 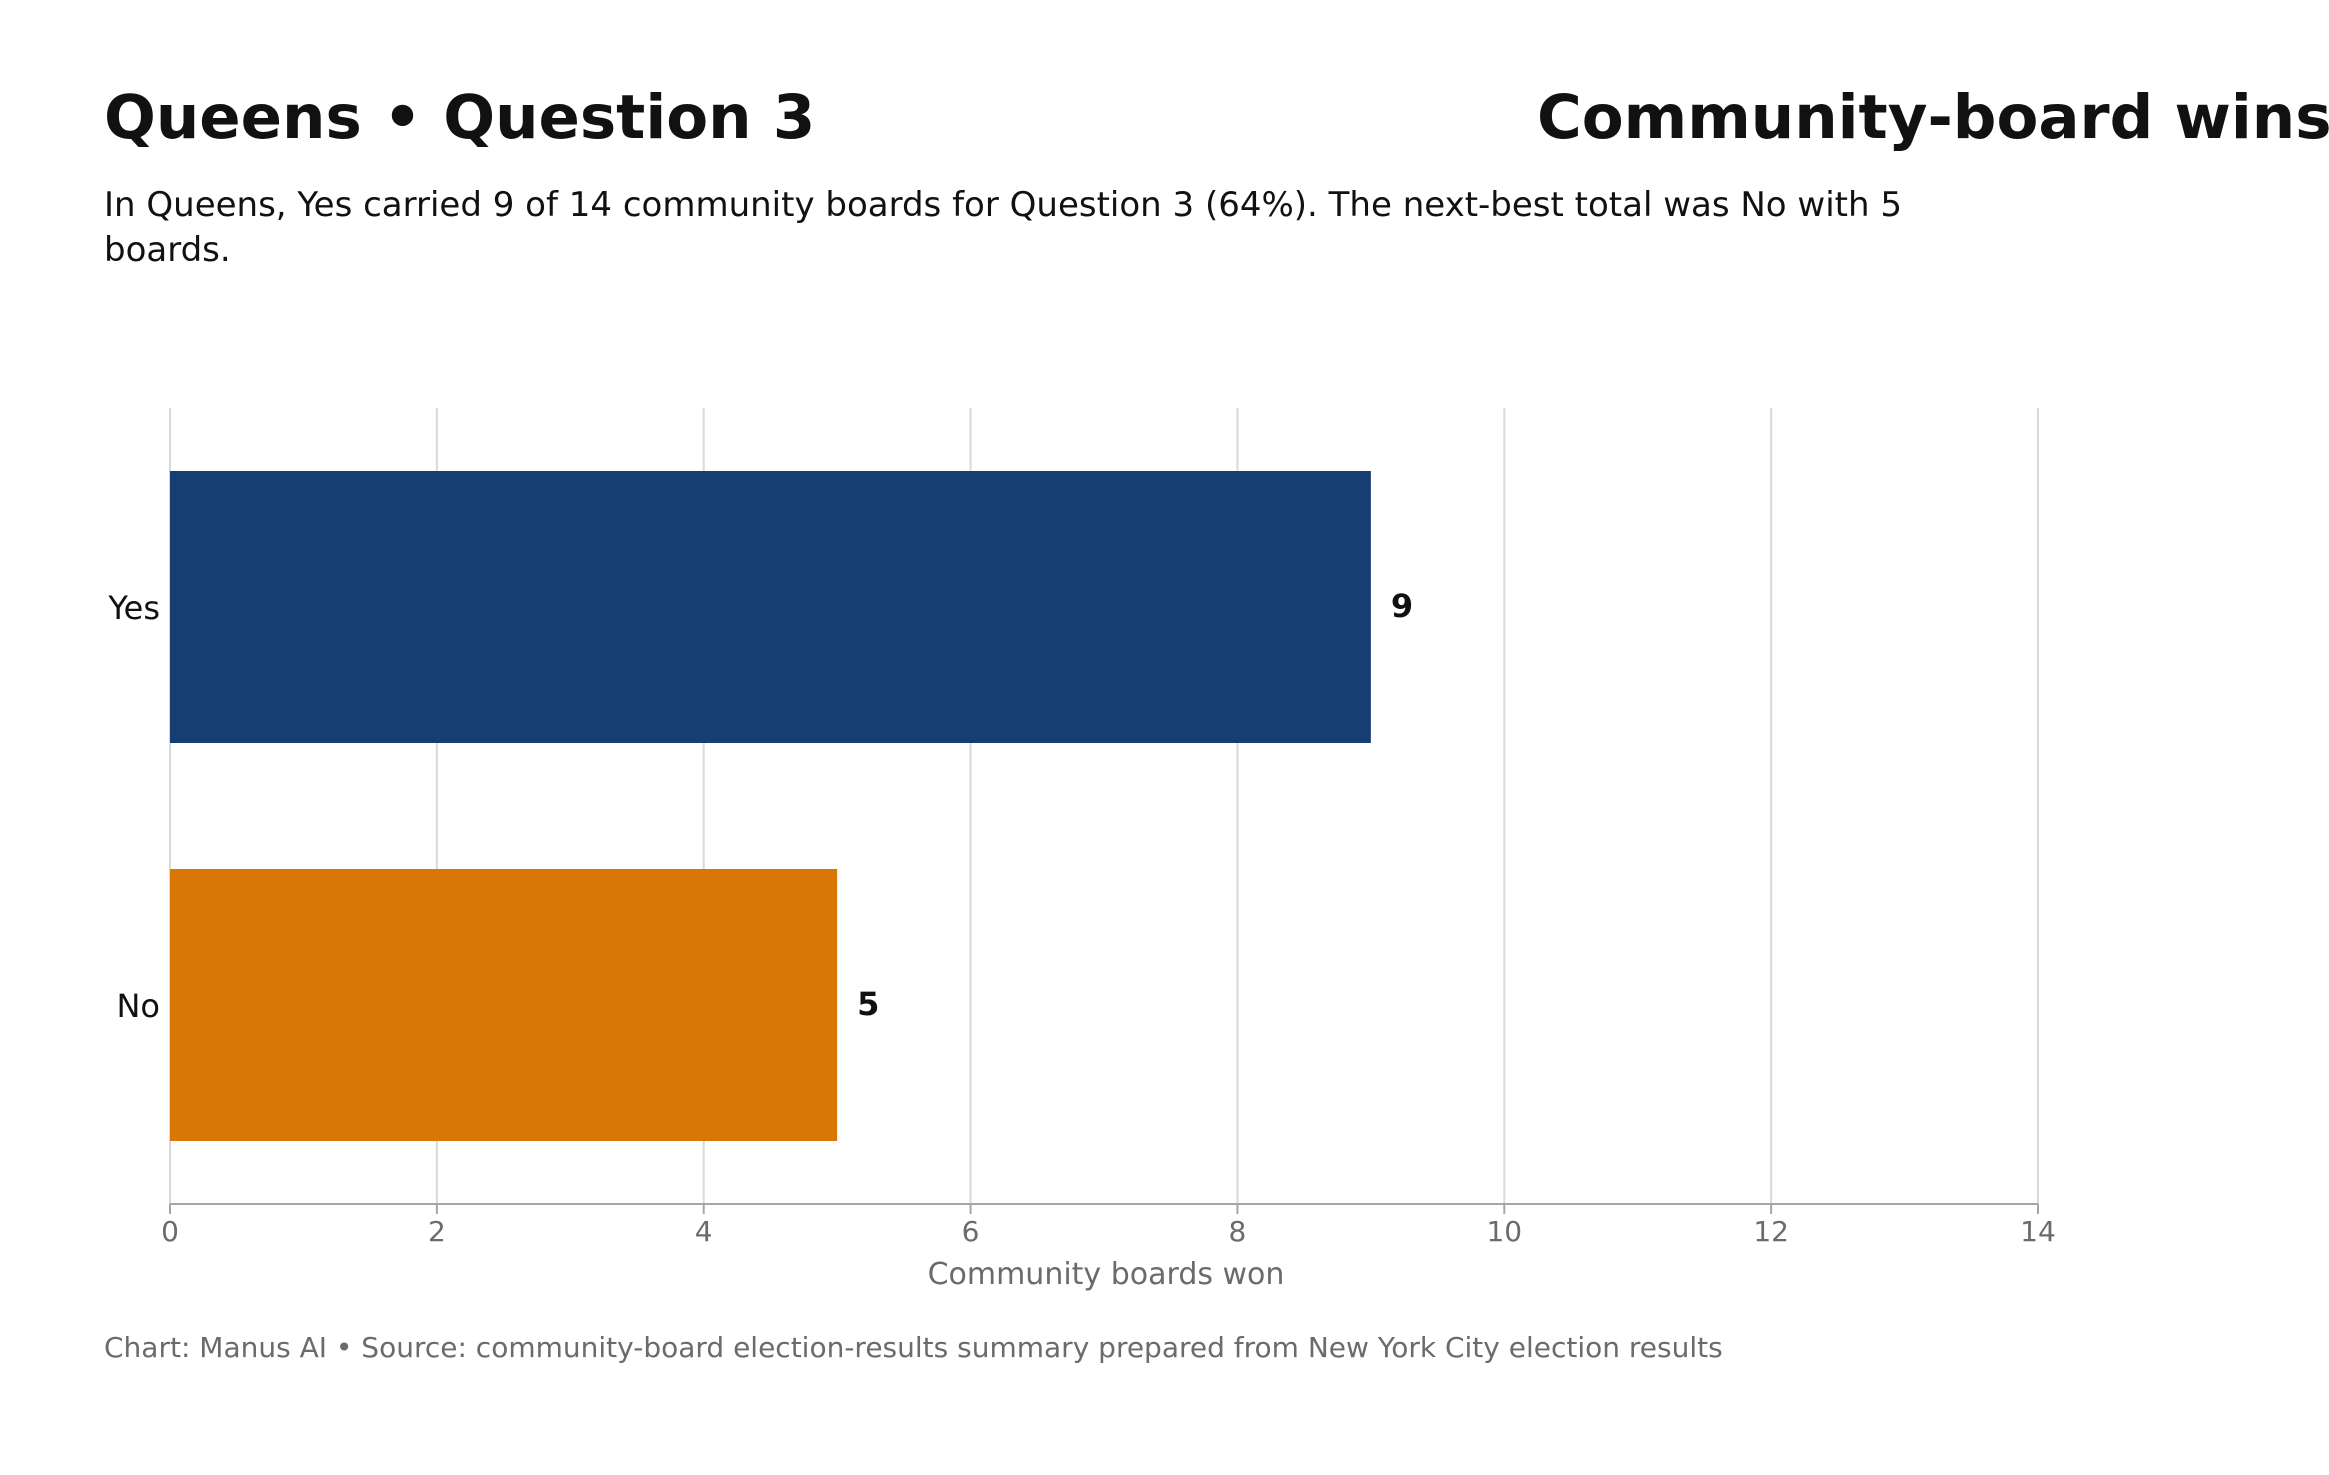 What do you see at coordinates (1238, 1231) in the screenshot?
I see `x-tick-label: 8` at bounding box center [1238, 1231].